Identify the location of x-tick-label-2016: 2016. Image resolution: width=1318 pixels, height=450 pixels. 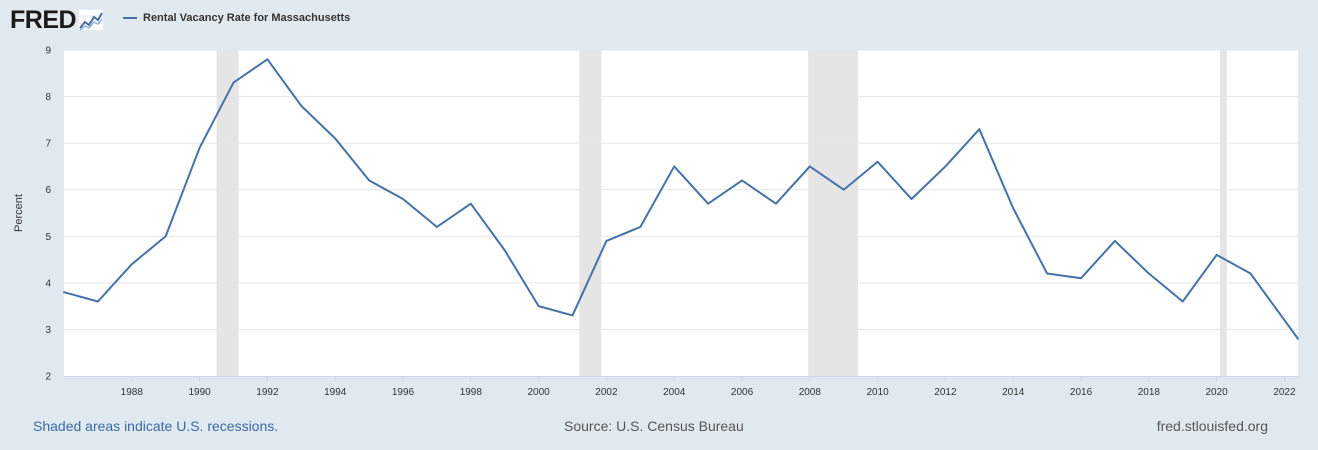
(1081, 392).